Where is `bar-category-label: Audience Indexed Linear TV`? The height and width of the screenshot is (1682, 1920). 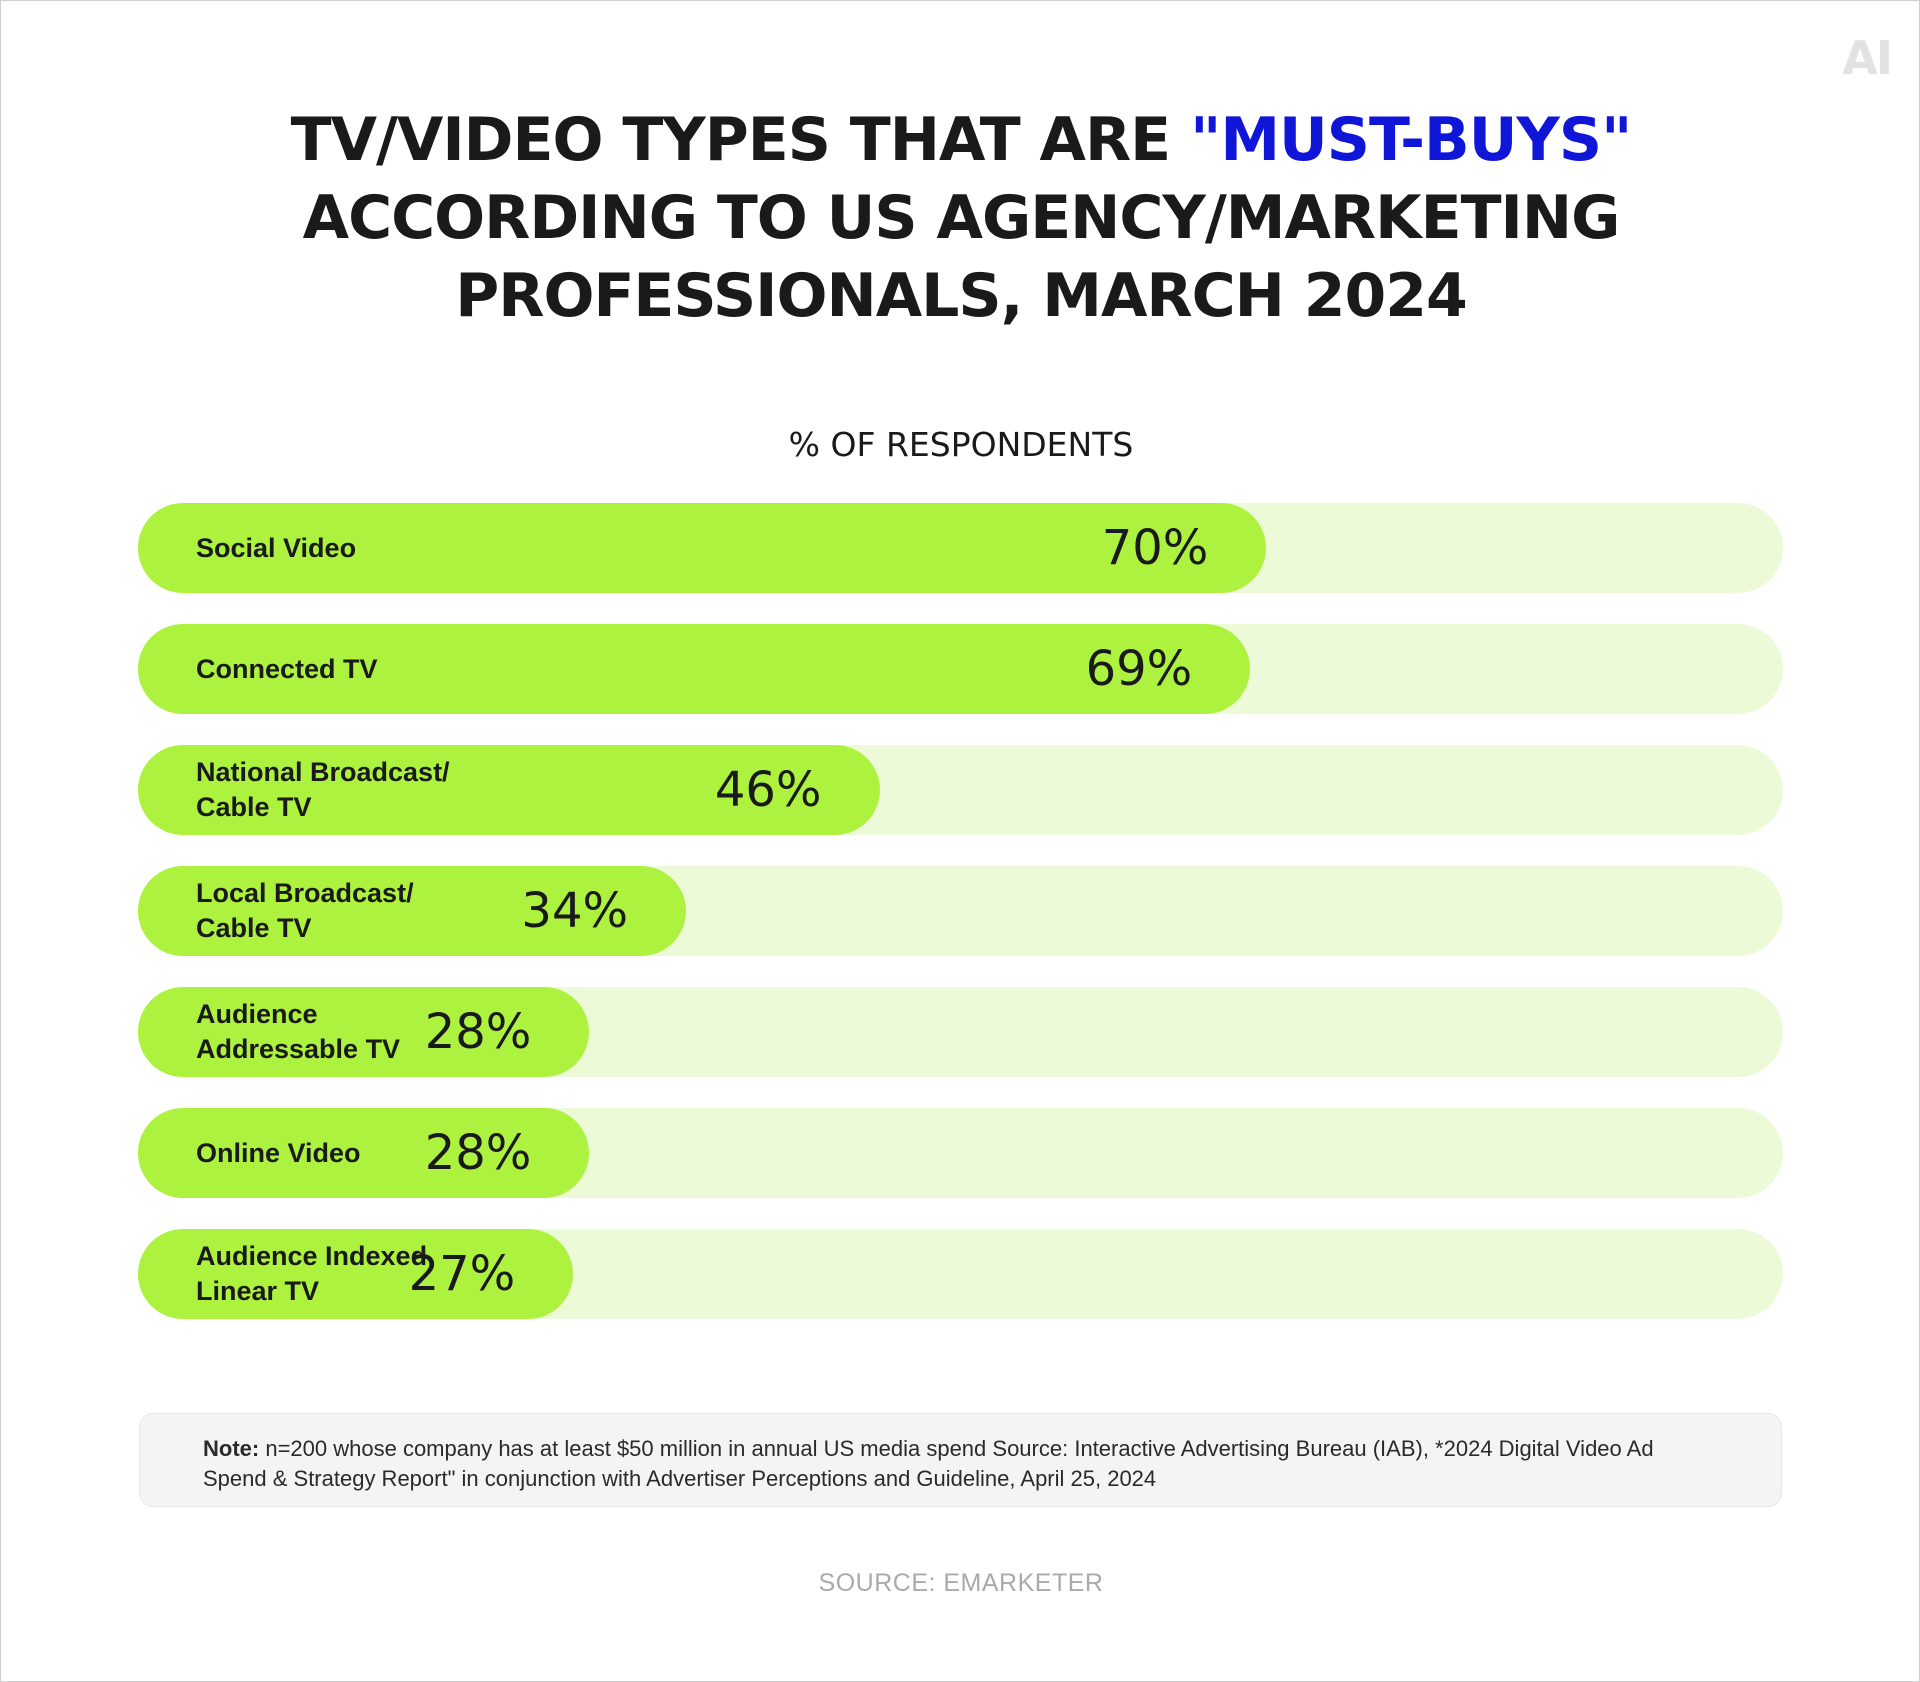
bar-category-label: Audience Indexed Linear TV is located at coordinates (312, 1273).